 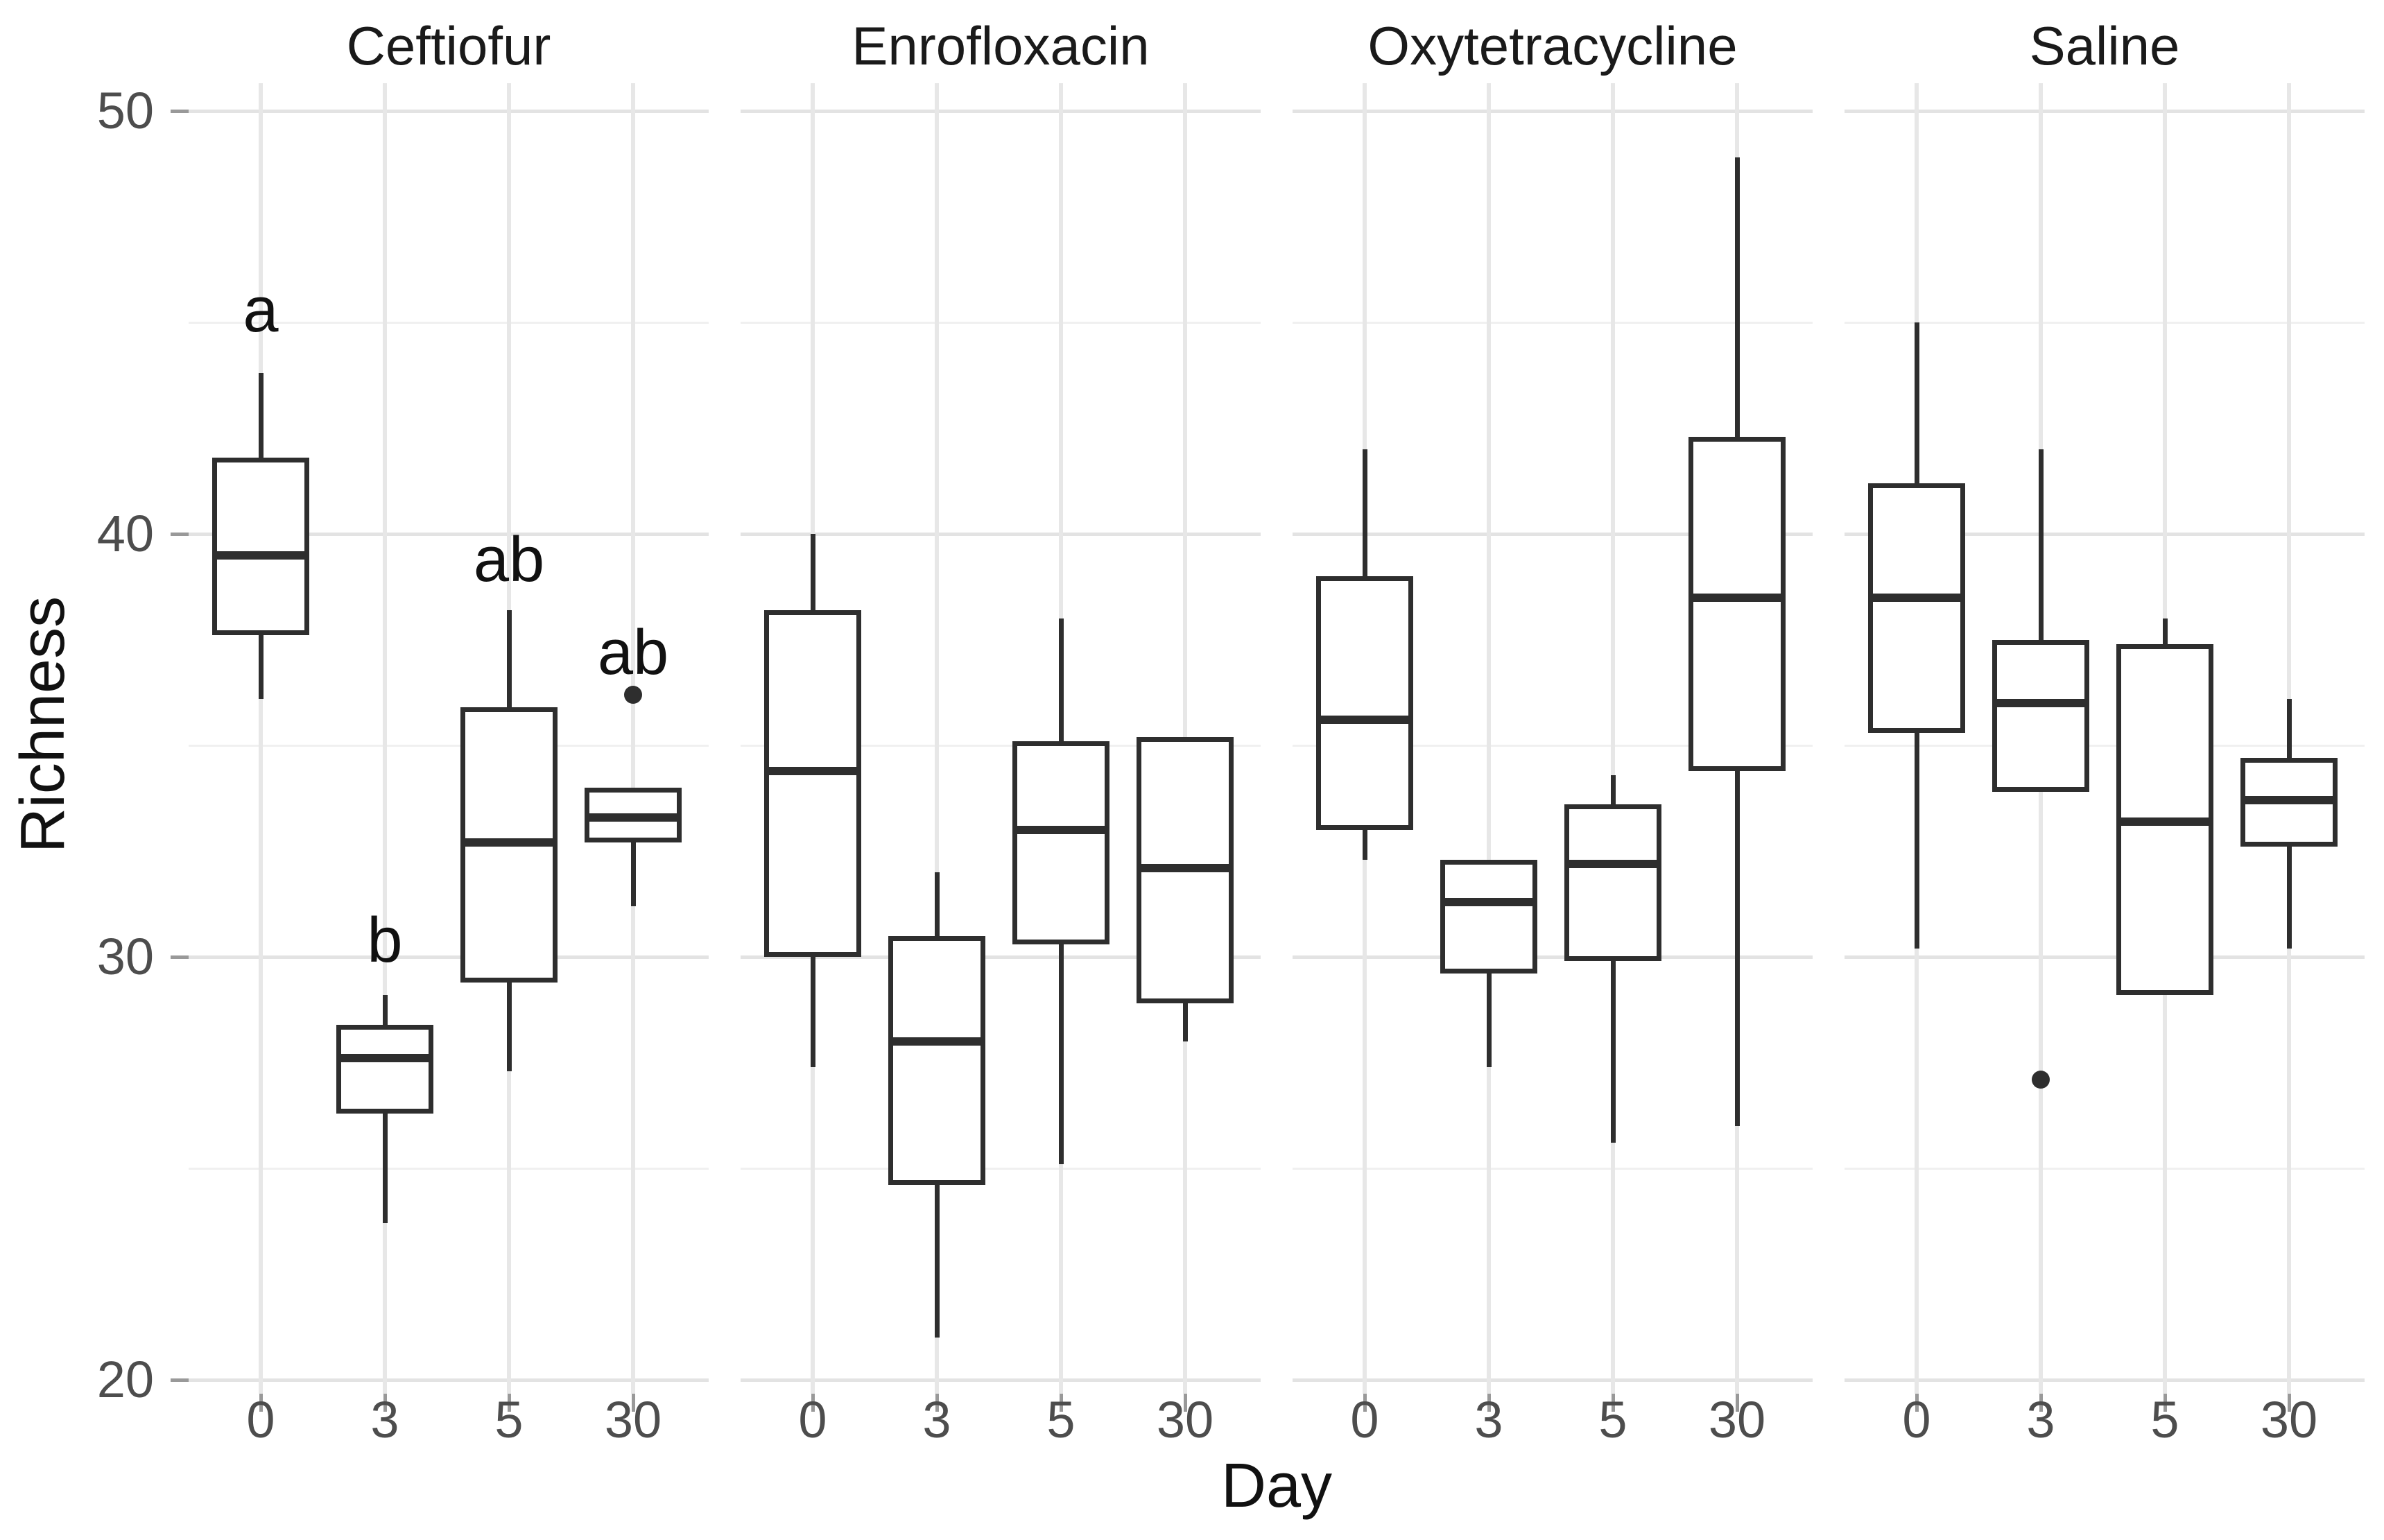 What do you see at coordinates (385, 940) in the screenshot?
I see `significance-letter-b: b` at bounding box center [385, 940].